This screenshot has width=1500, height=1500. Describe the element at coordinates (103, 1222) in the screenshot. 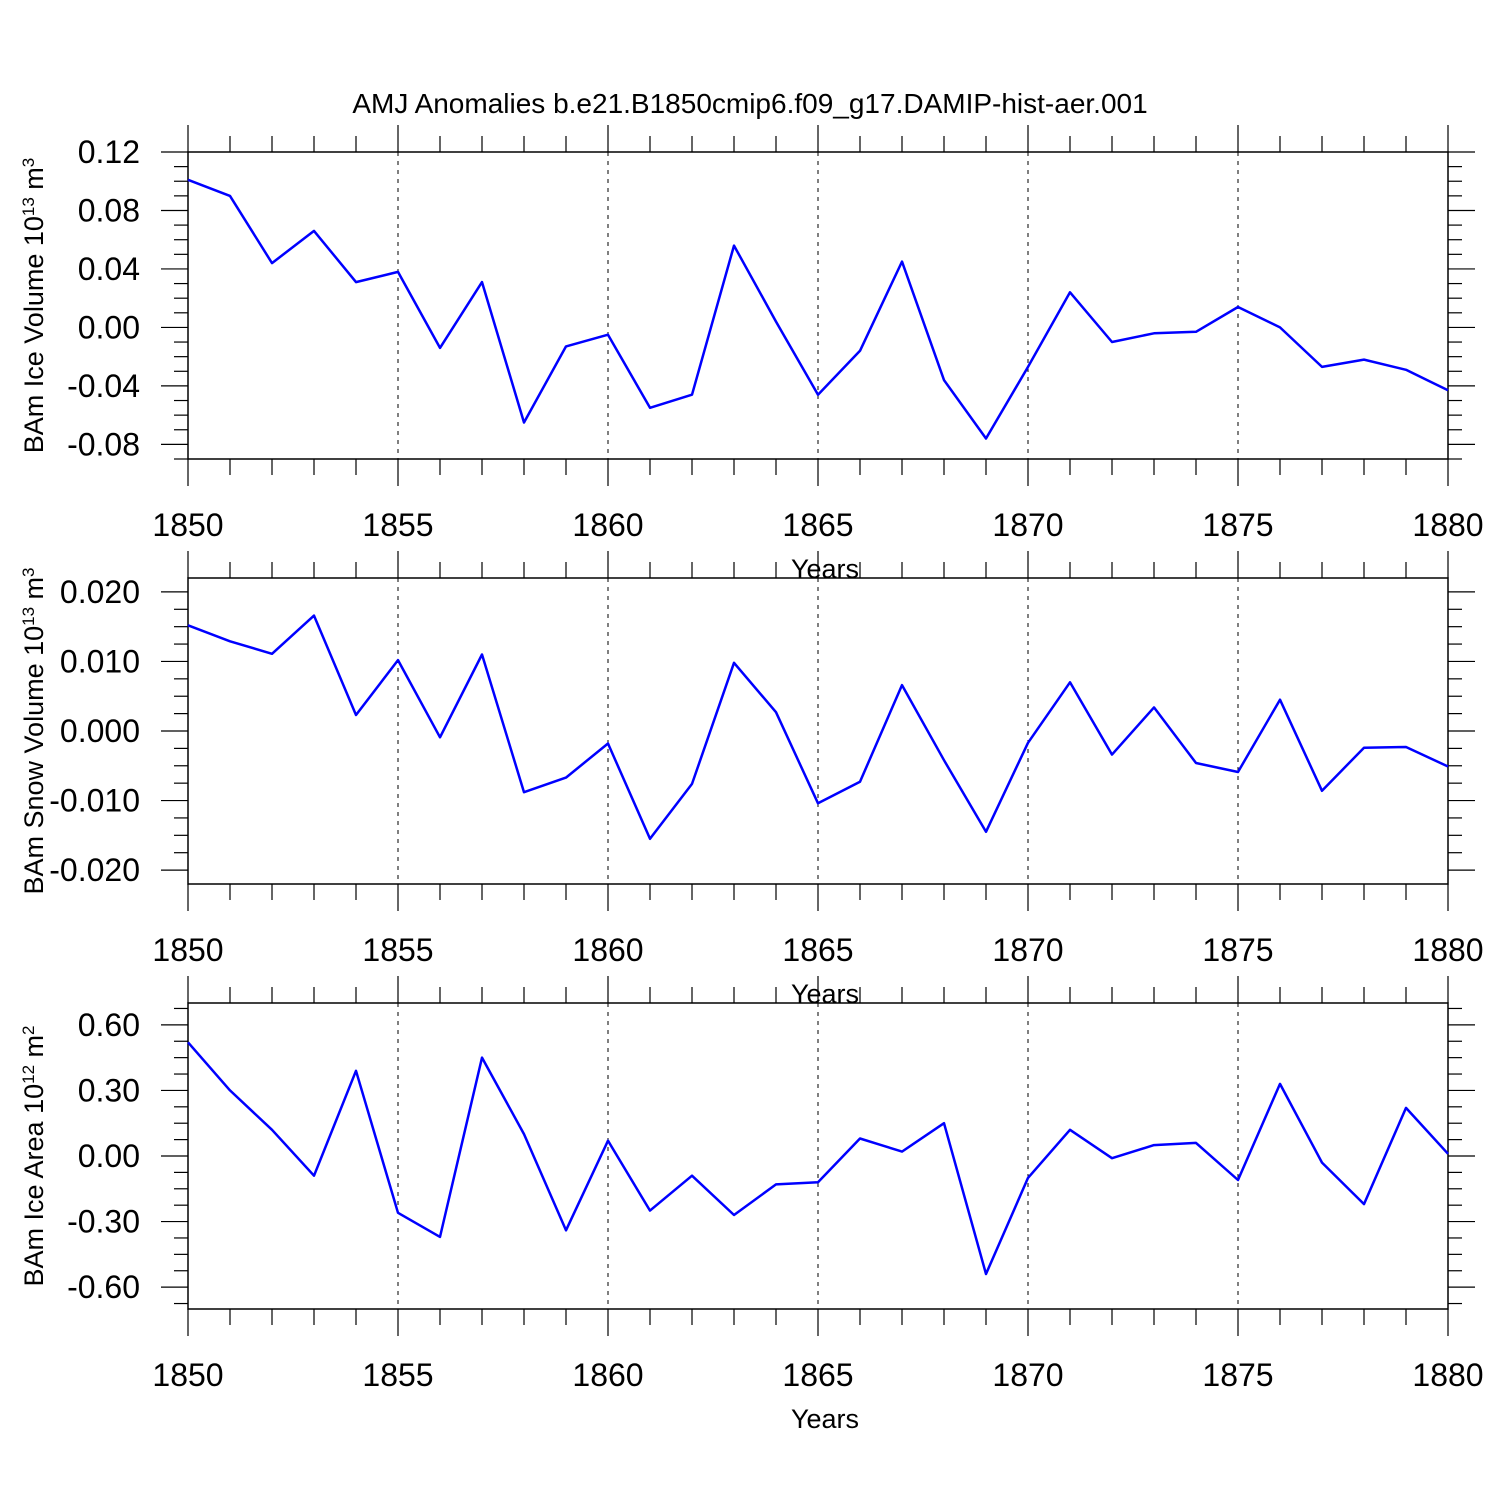

I see `y-tick-label: -0.30` at that location.